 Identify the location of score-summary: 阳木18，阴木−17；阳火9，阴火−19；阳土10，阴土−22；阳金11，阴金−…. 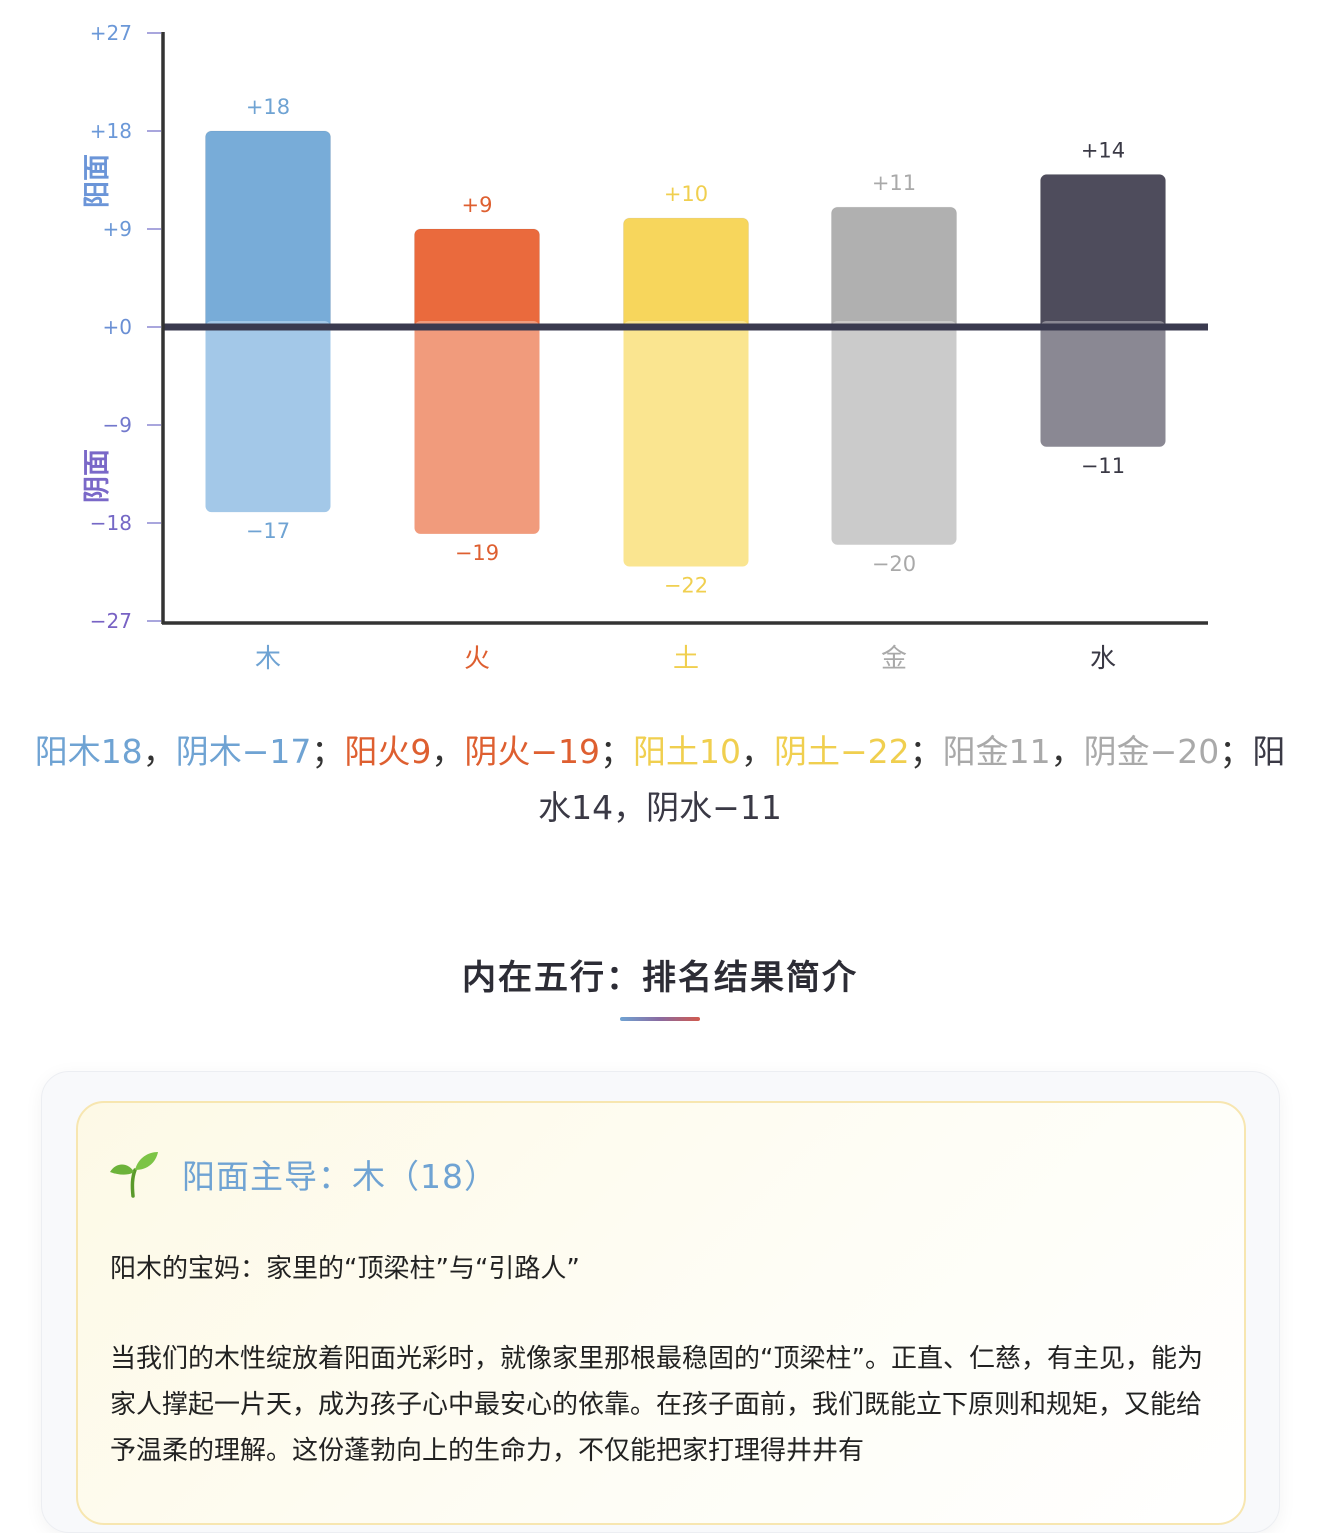
(660, 780).